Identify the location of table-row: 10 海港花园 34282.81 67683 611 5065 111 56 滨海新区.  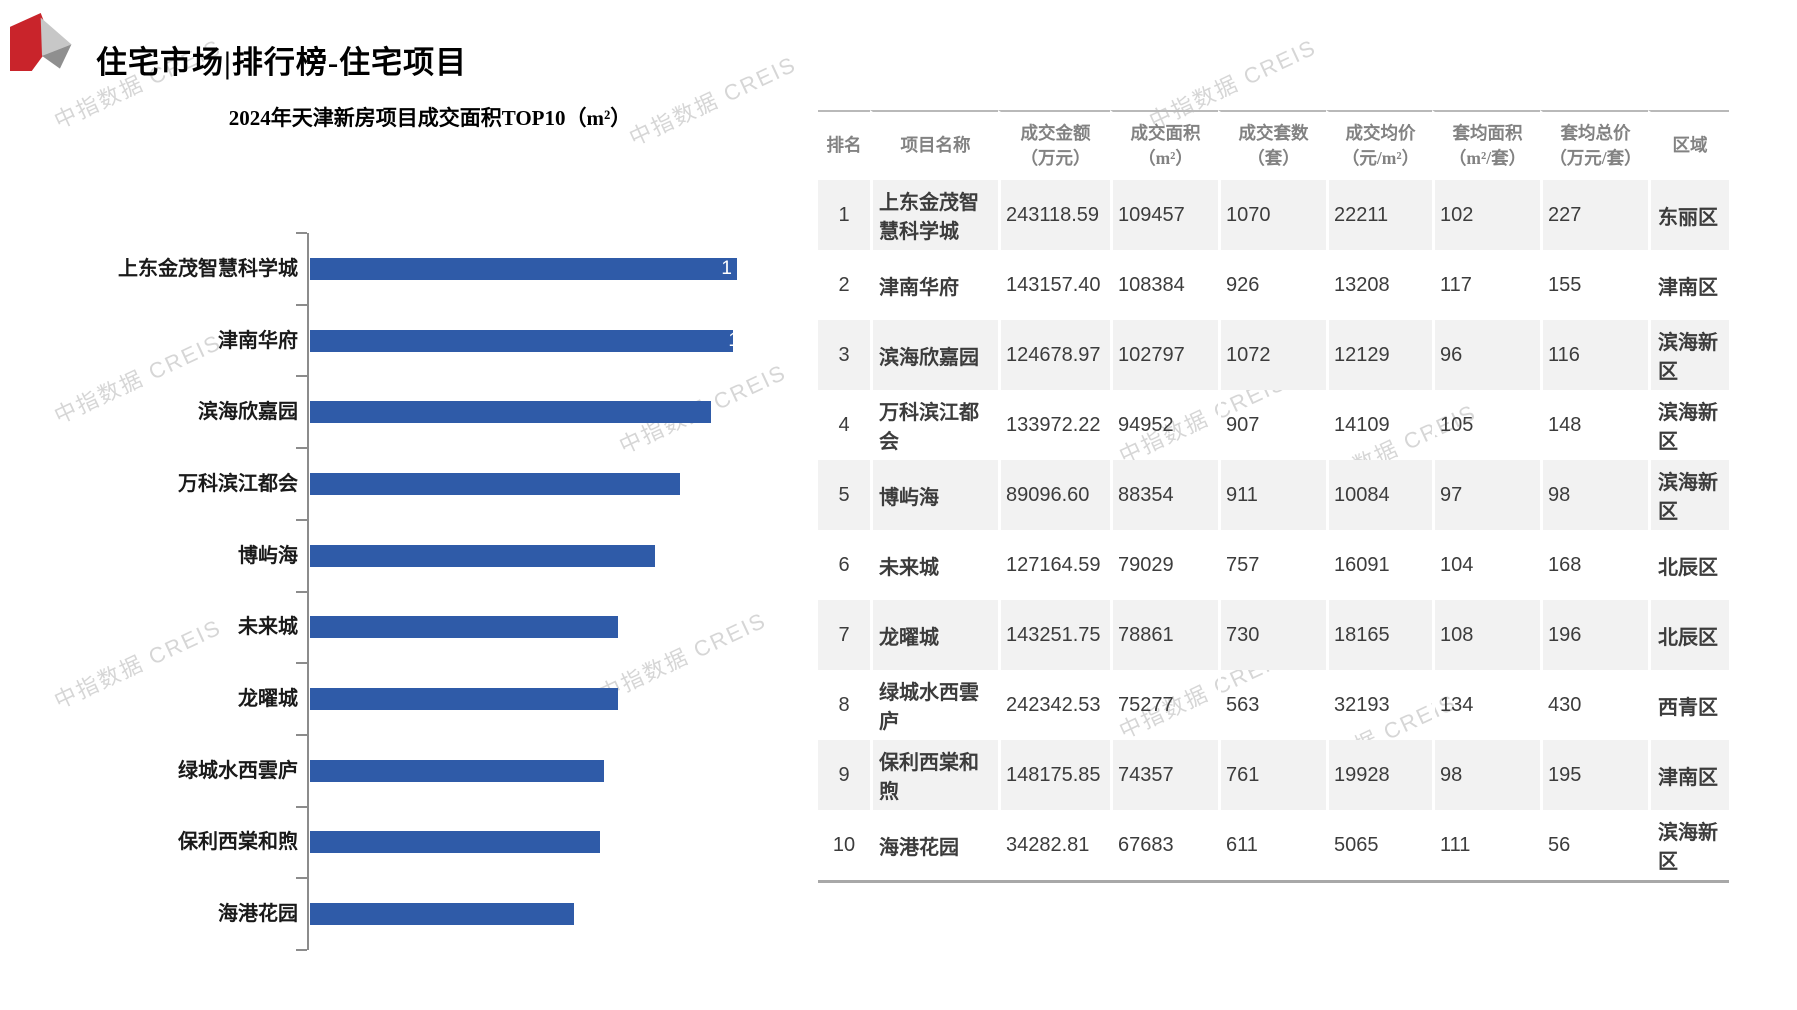
(1273, 845).